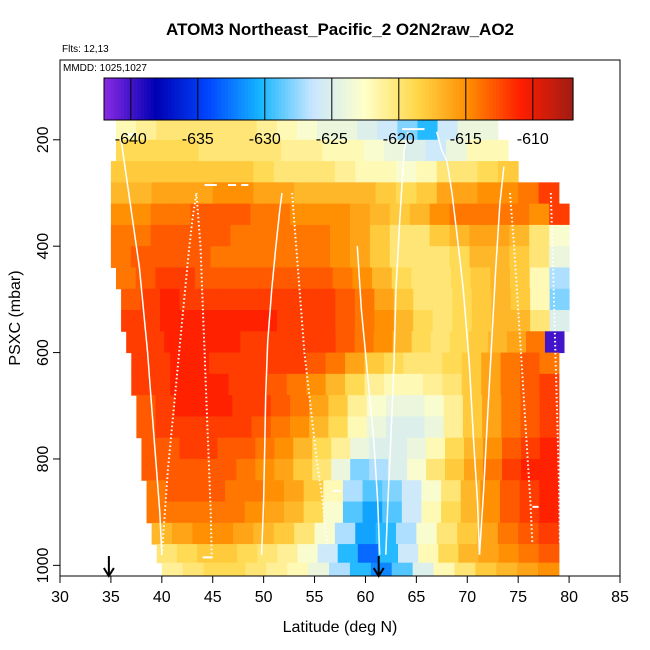 Image resolution: width=650 pixels, height=650 pixels. I want to click on x-tick-label: 50, so click(264, 597).